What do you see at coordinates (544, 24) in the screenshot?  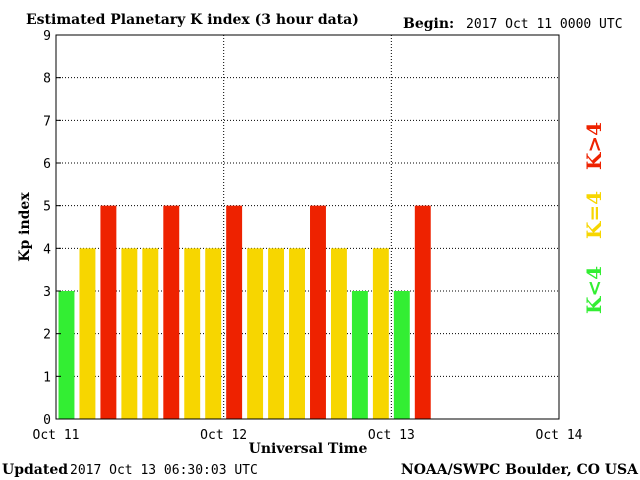 I see `begin-value: 2017 Oct 11 0000 UTC` at bounding box center [544, 24].